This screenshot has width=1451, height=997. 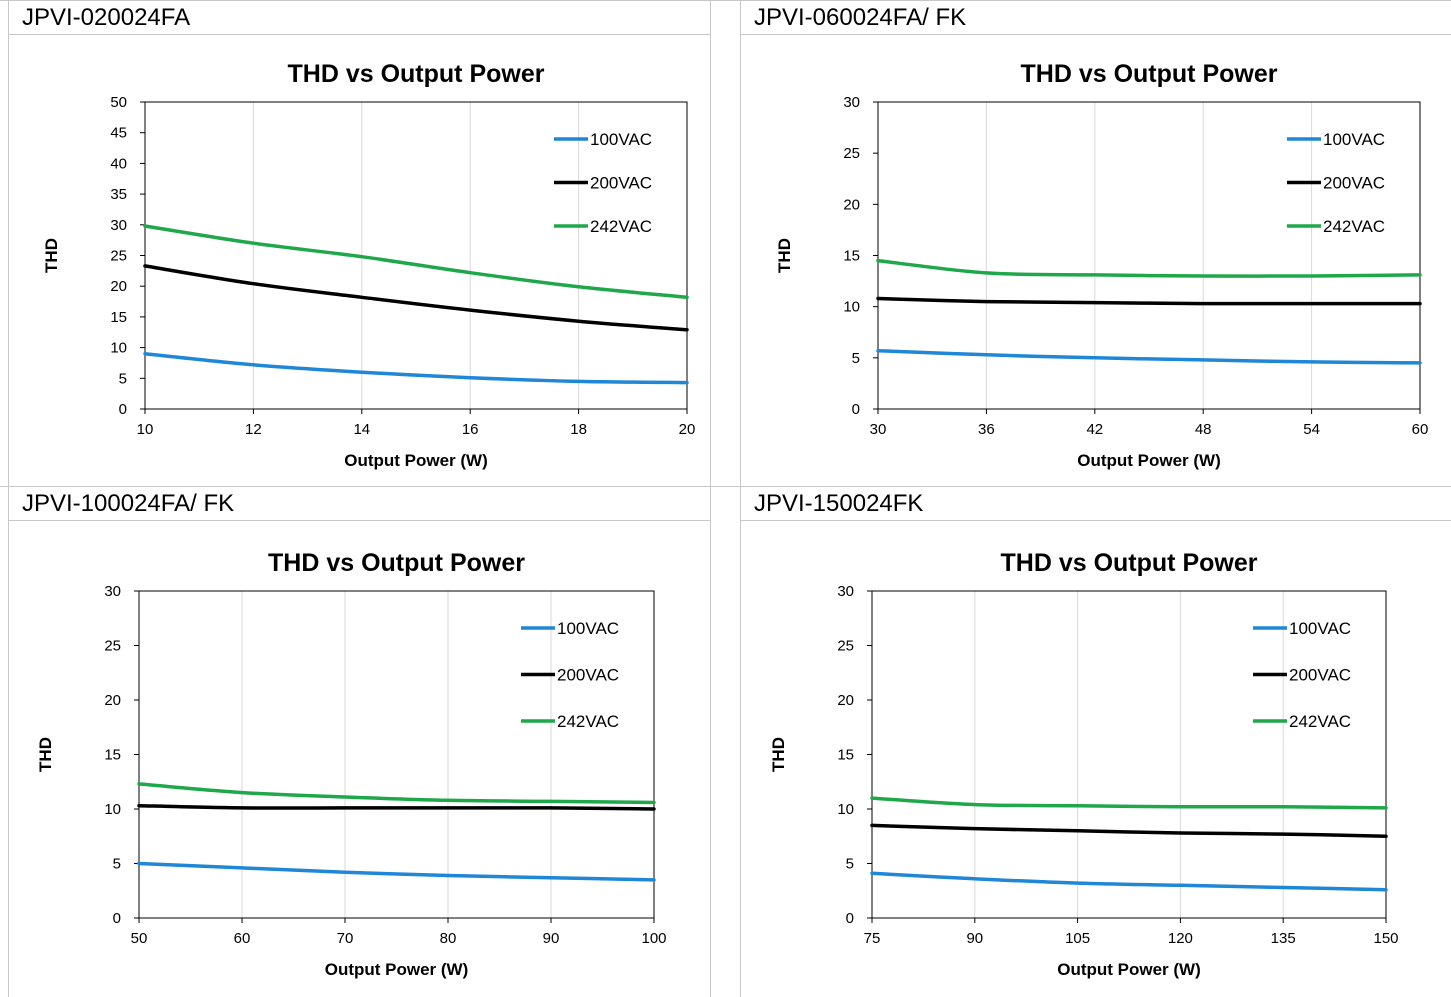 What do you see at coordinates (1311, 429) in the screenshot?
I see `x-tick-label: 54` at bounding box center [1311, 429].